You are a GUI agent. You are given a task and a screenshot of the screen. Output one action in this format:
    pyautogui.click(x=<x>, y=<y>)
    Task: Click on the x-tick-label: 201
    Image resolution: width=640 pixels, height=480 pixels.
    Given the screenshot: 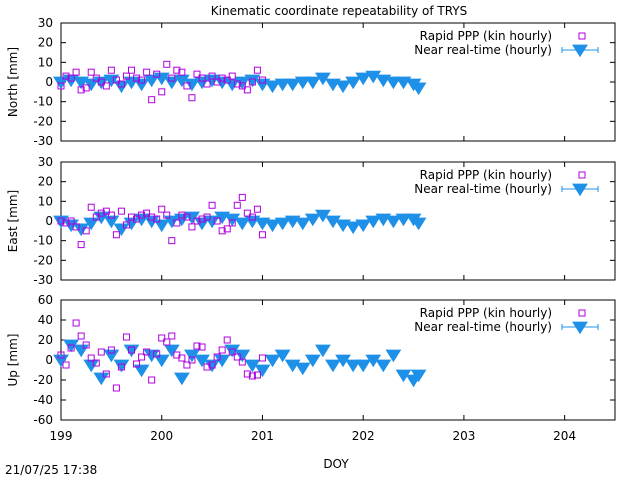 What is the action you would take?
    pyautogui.click(x=262, y=436)
    